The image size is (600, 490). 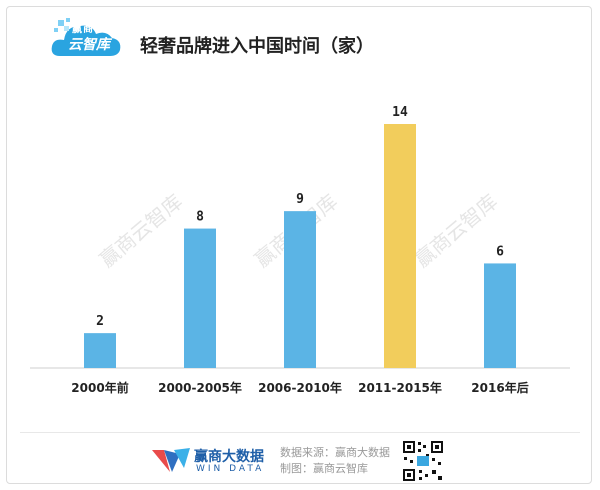 I want to click on brand-logo: 赢商 云智库, so click(x=86, y=39).